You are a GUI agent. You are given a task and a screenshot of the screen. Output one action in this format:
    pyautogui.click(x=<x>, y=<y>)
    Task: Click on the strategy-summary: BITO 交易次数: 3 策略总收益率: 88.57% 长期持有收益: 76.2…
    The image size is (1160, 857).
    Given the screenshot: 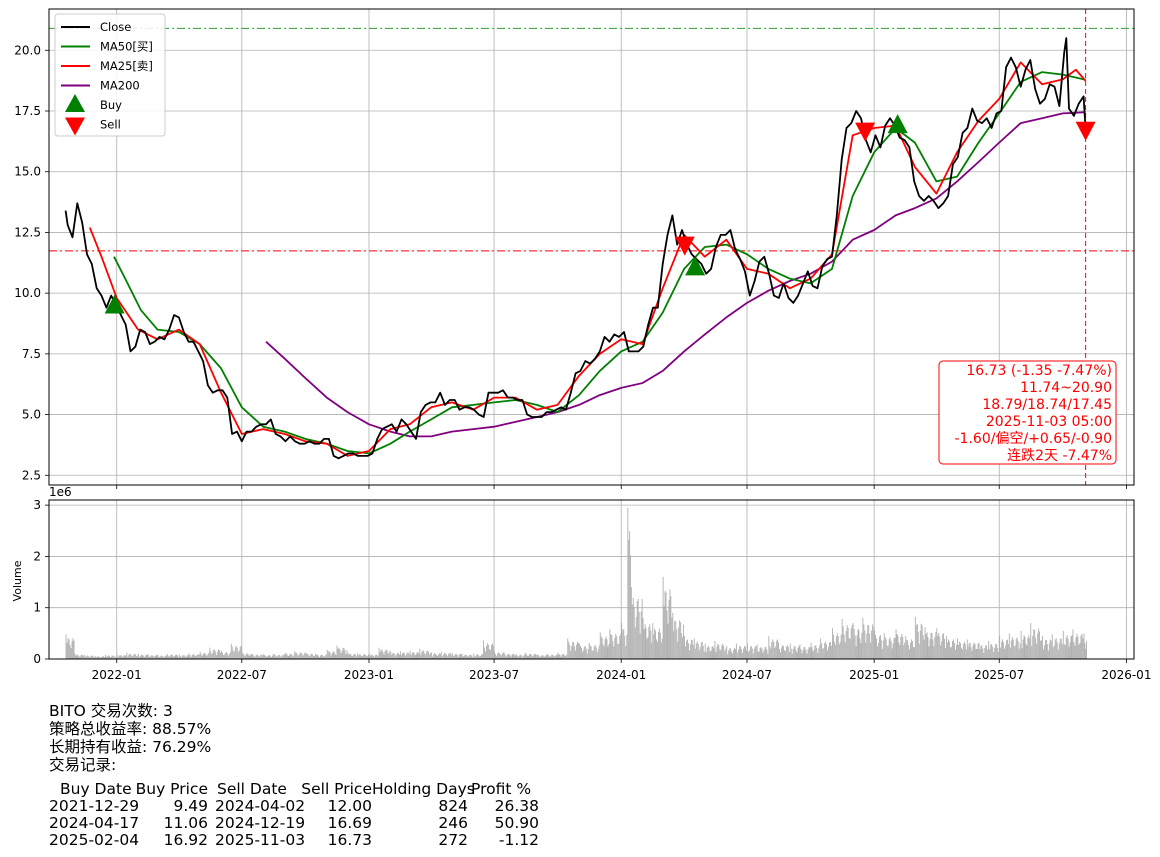 What is the action you would take?
    pyautogui.click(x=130, y=738)
    